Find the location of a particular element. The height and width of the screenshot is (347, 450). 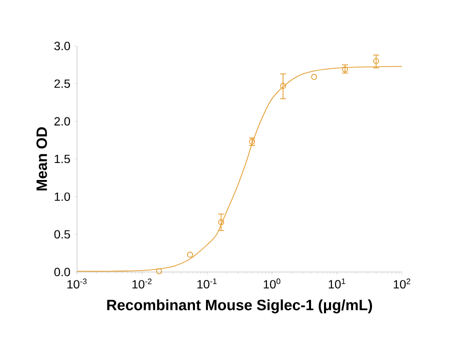

x-axis-title: Recombinant Mouse Siglec-1 (μg/mL) is located at coordinates (239, 306).